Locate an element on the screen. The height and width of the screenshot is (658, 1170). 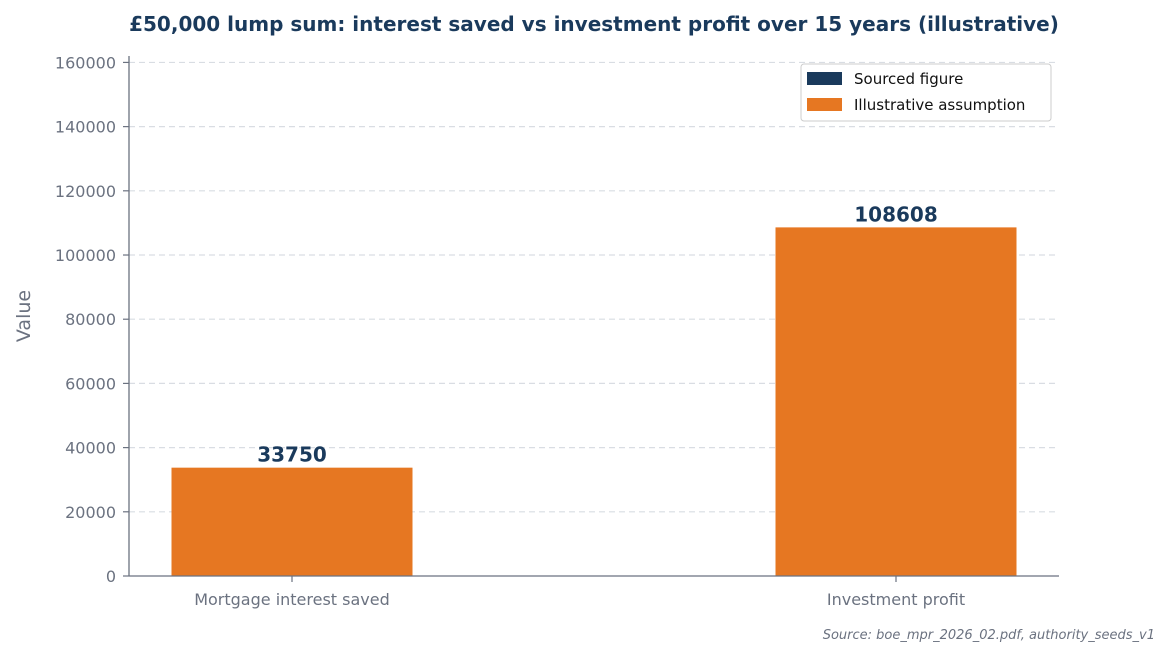
legend-box is located at coordinates (926, 92).